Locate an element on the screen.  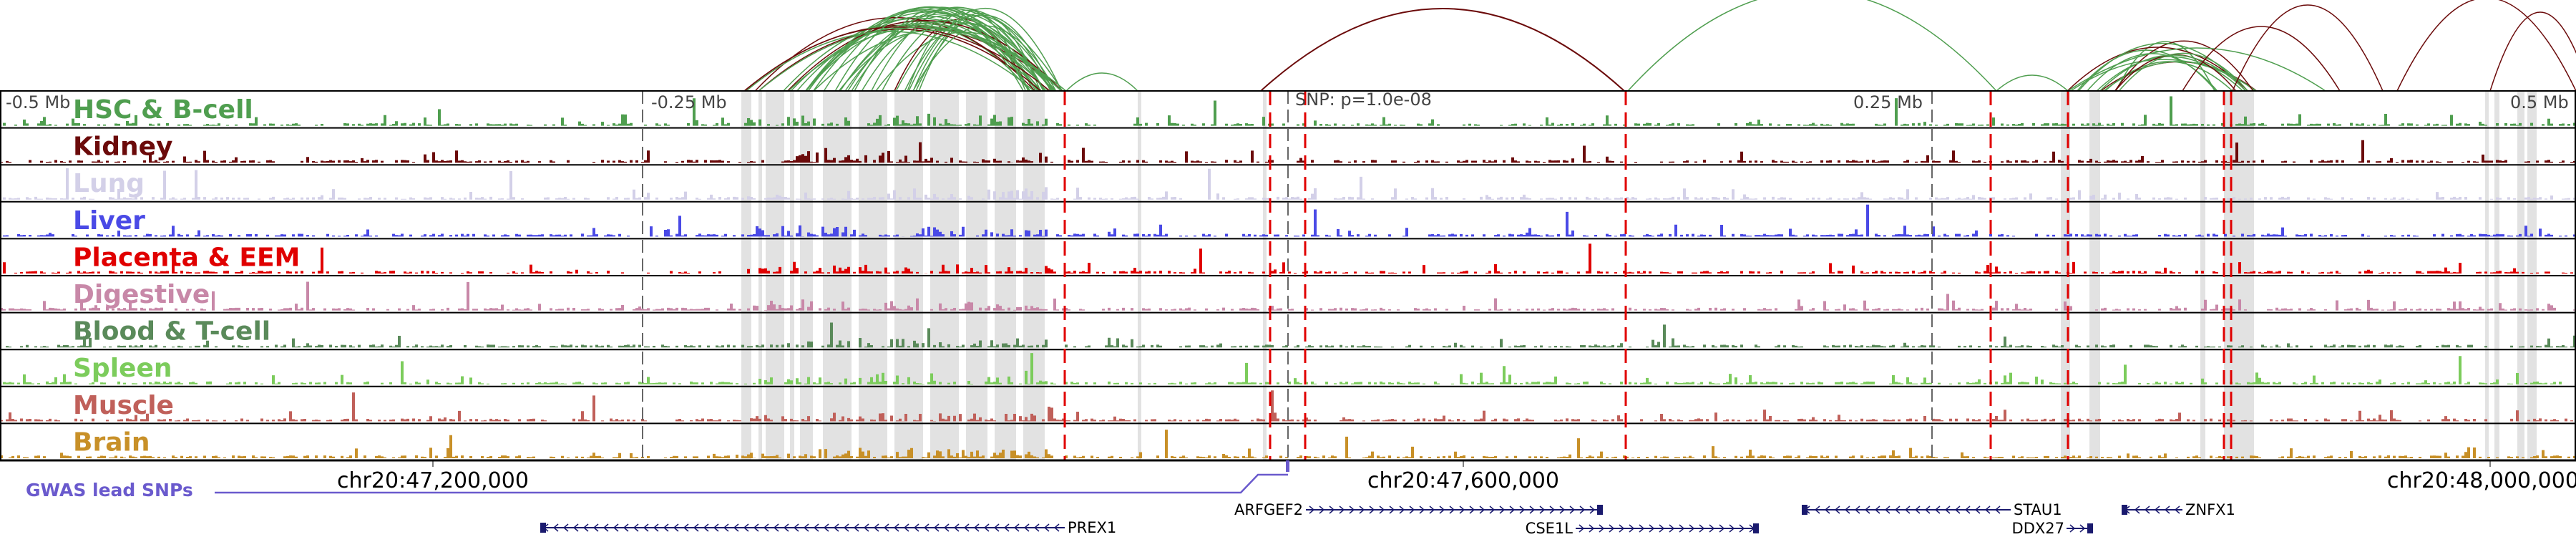
gwas-snp-marker is located at coordinates (1287, 466).